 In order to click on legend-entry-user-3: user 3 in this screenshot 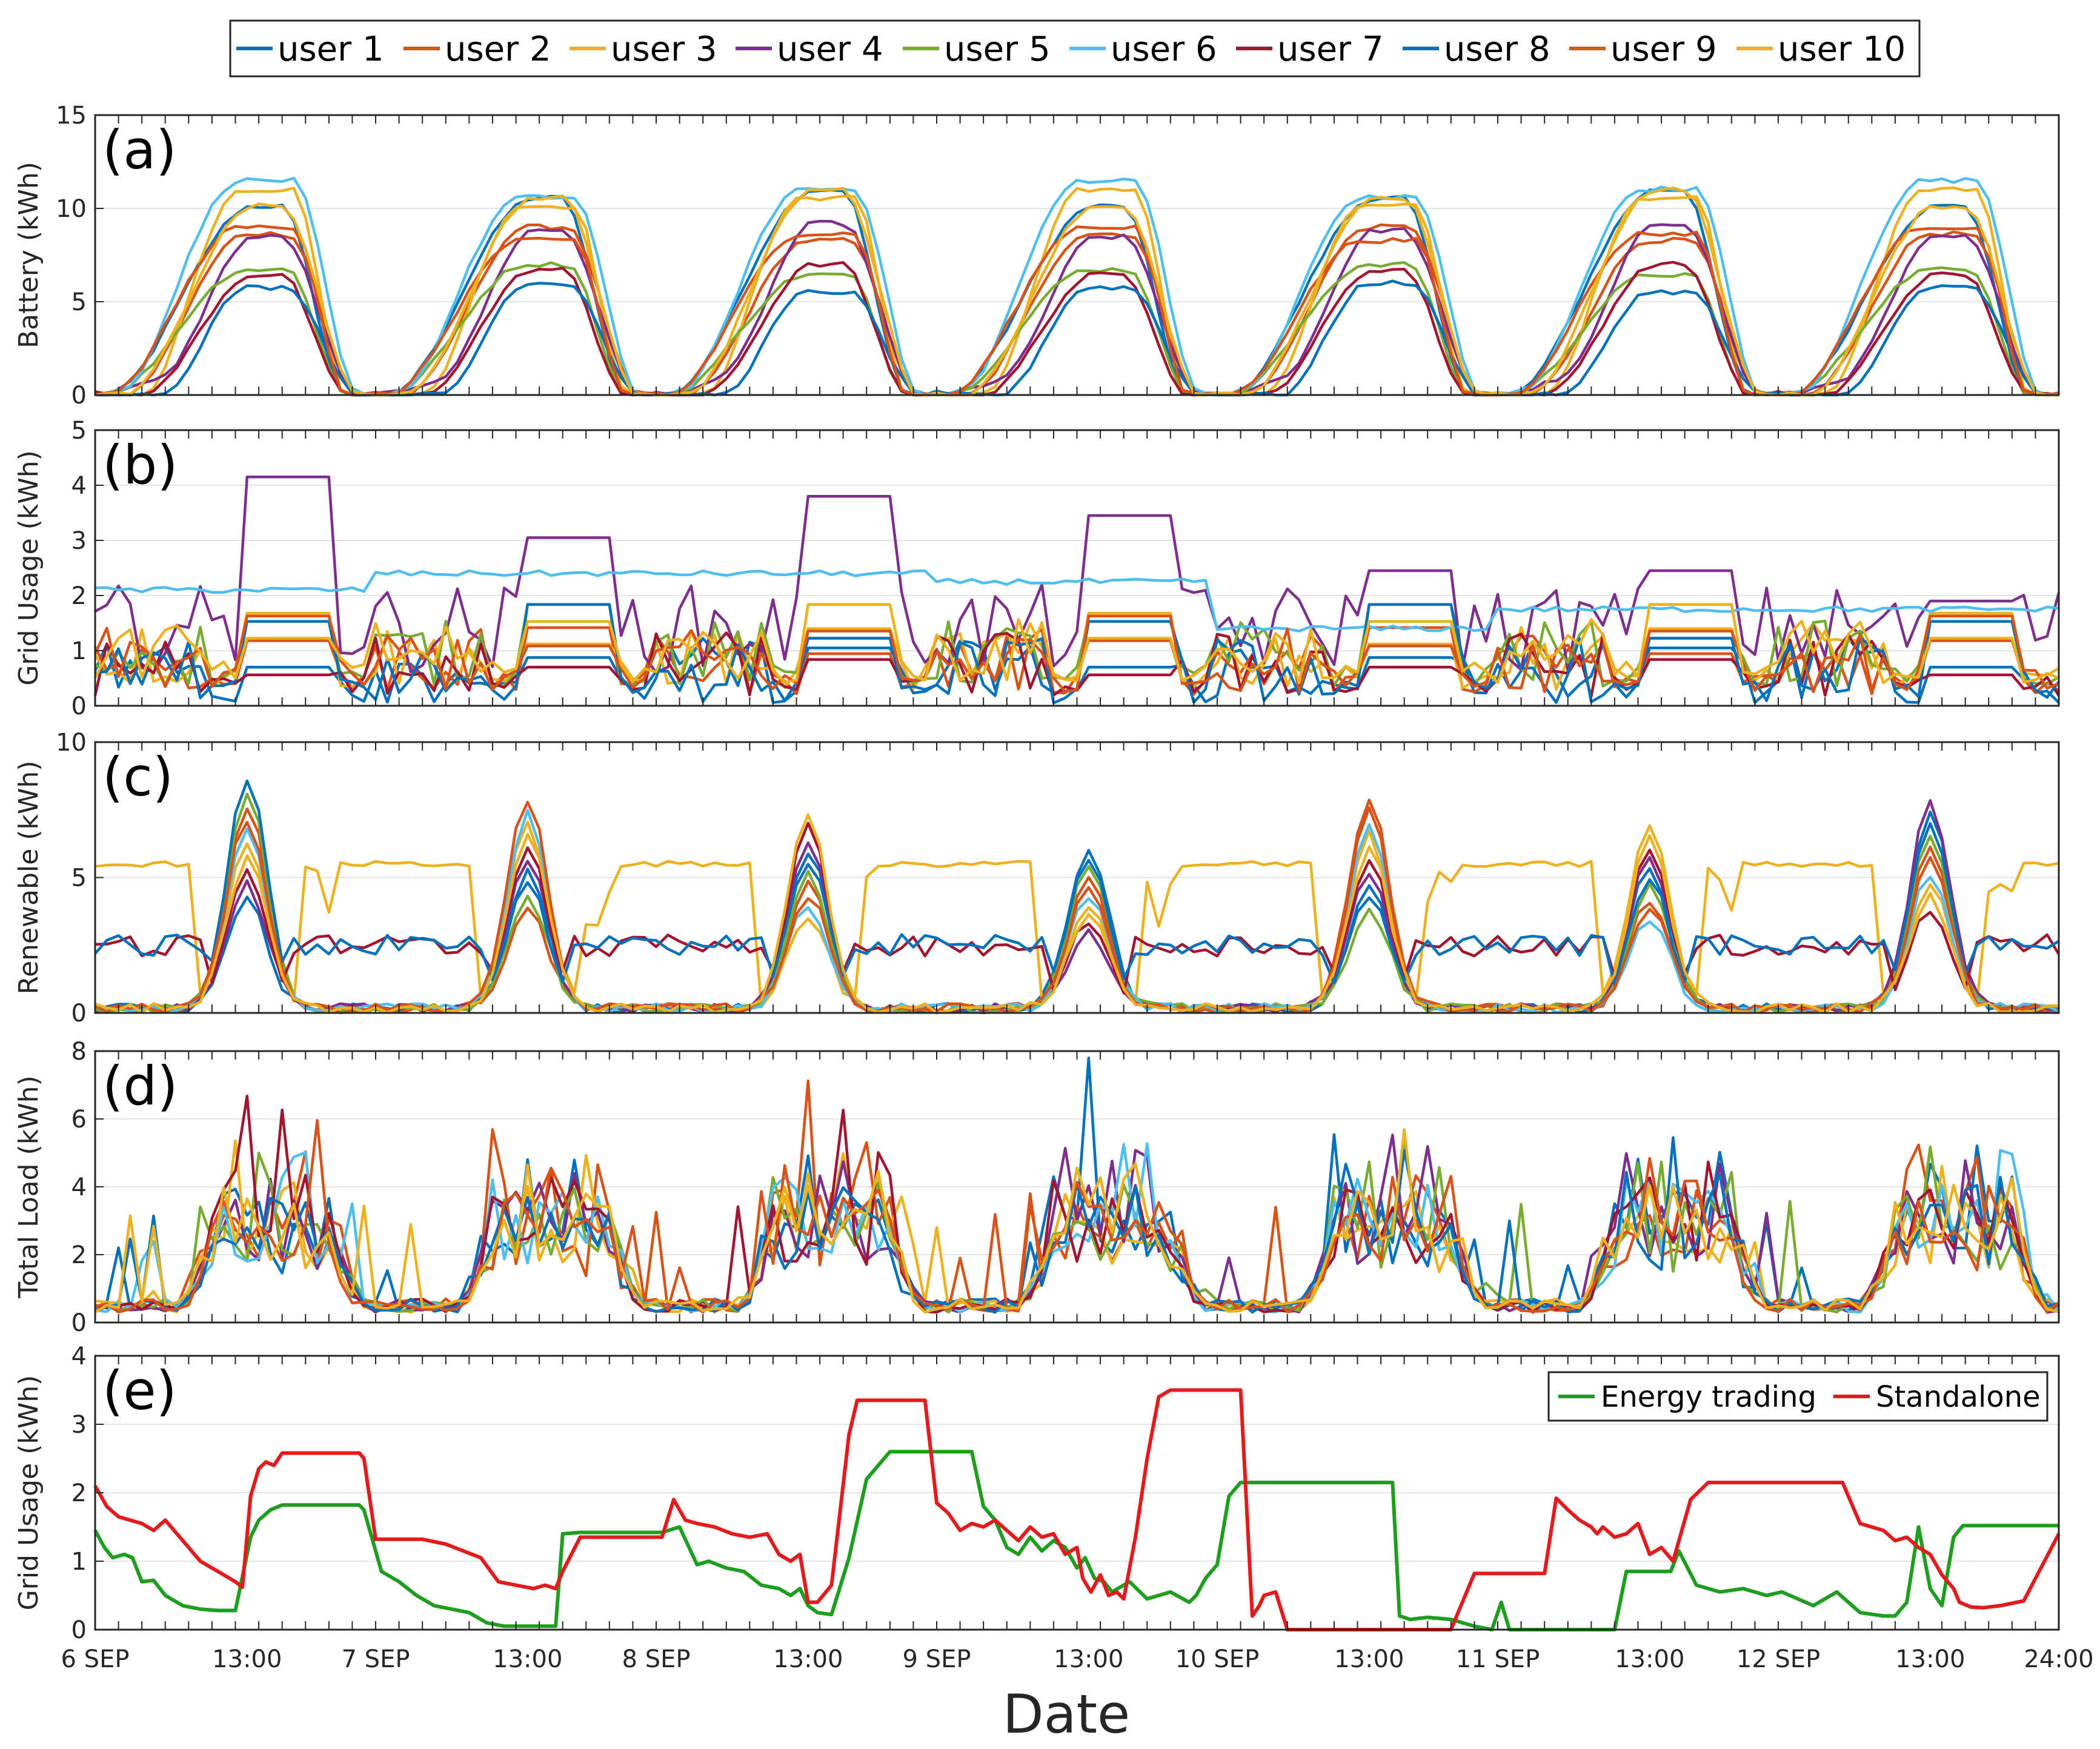, I will do `click(643, 49)`.